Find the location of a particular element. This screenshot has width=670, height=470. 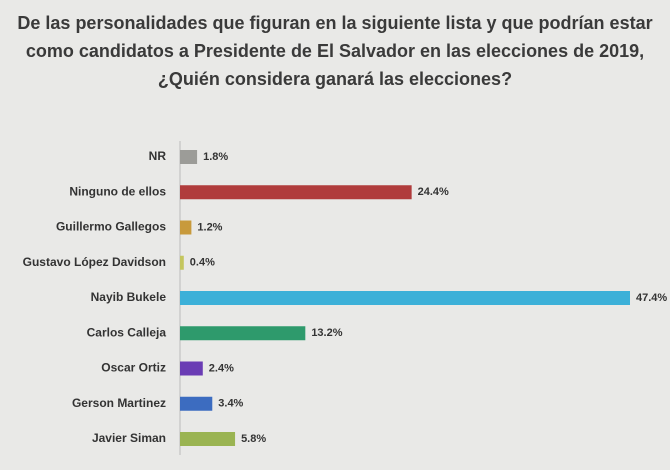

category-label: Ninguno de ellos is located at coordinates (117, 191).